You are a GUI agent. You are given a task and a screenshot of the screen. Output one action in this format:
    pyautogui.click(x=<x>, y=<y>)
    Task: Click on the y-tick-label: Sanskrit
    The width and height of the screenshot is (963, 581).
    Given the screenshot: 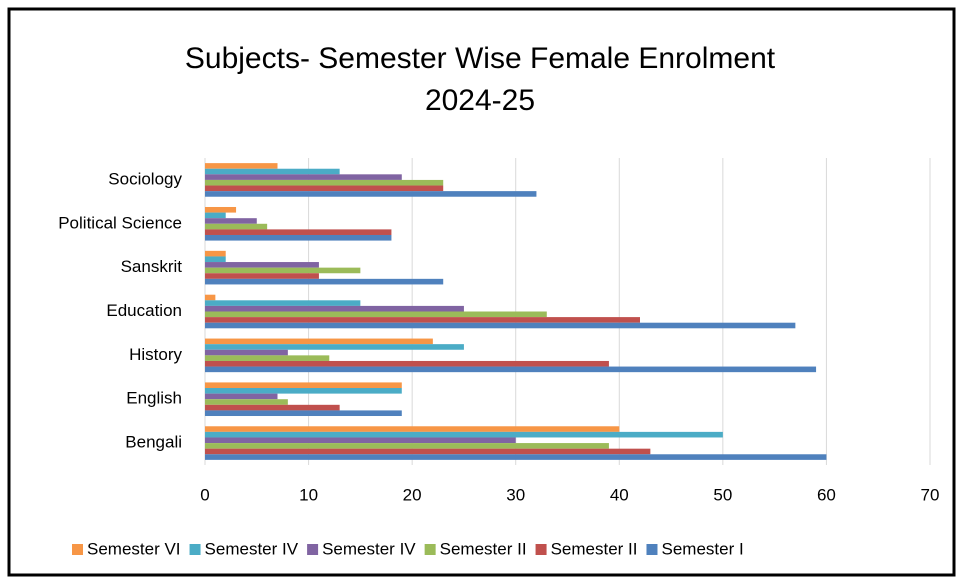 What is the action you would take?
    pyautogui.click(x=152, y=266)
    